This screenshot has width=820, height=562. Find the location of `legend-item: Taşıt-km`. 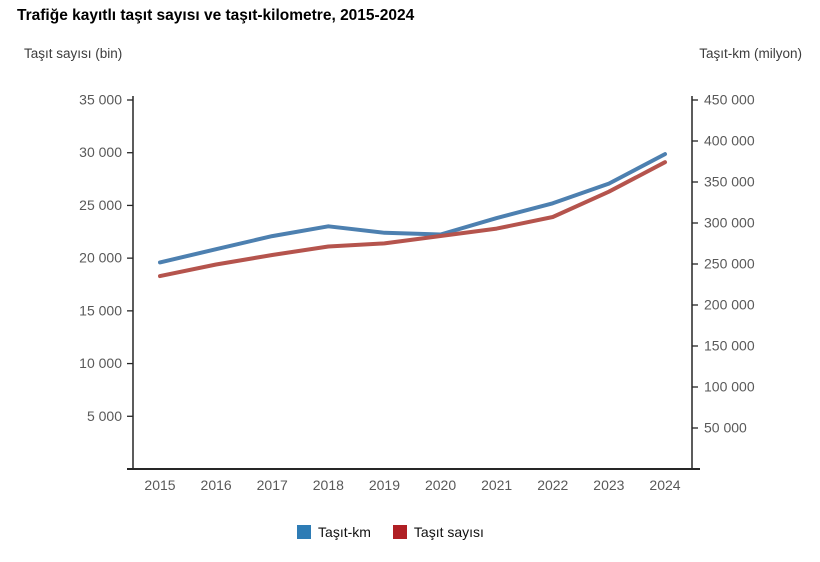

legend-item: Taşıt-km is located at coordinates (334, 532).